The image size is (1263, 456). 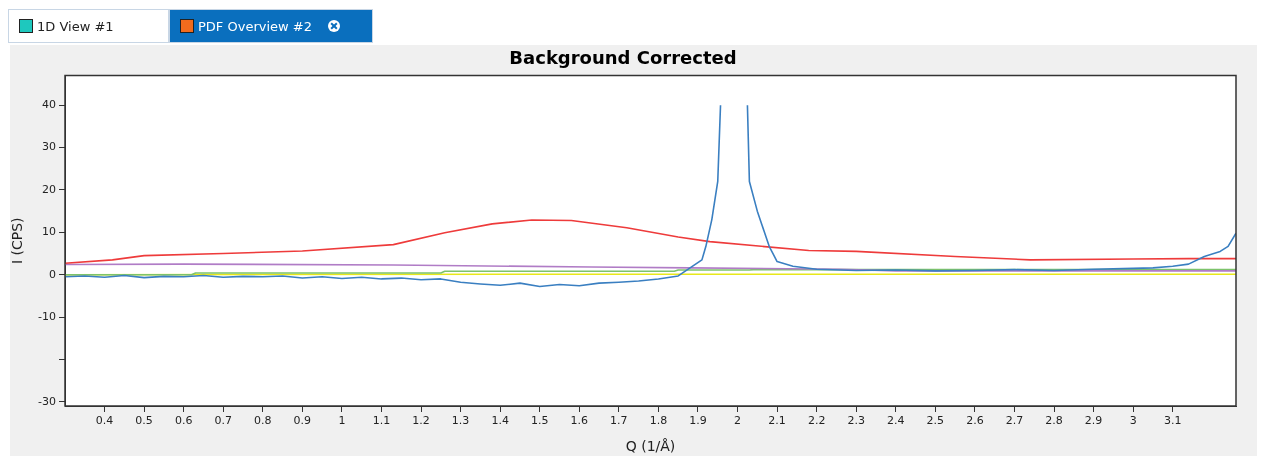 I want to click on x-tick-label: 2.7, so click(x=1014, y=421).